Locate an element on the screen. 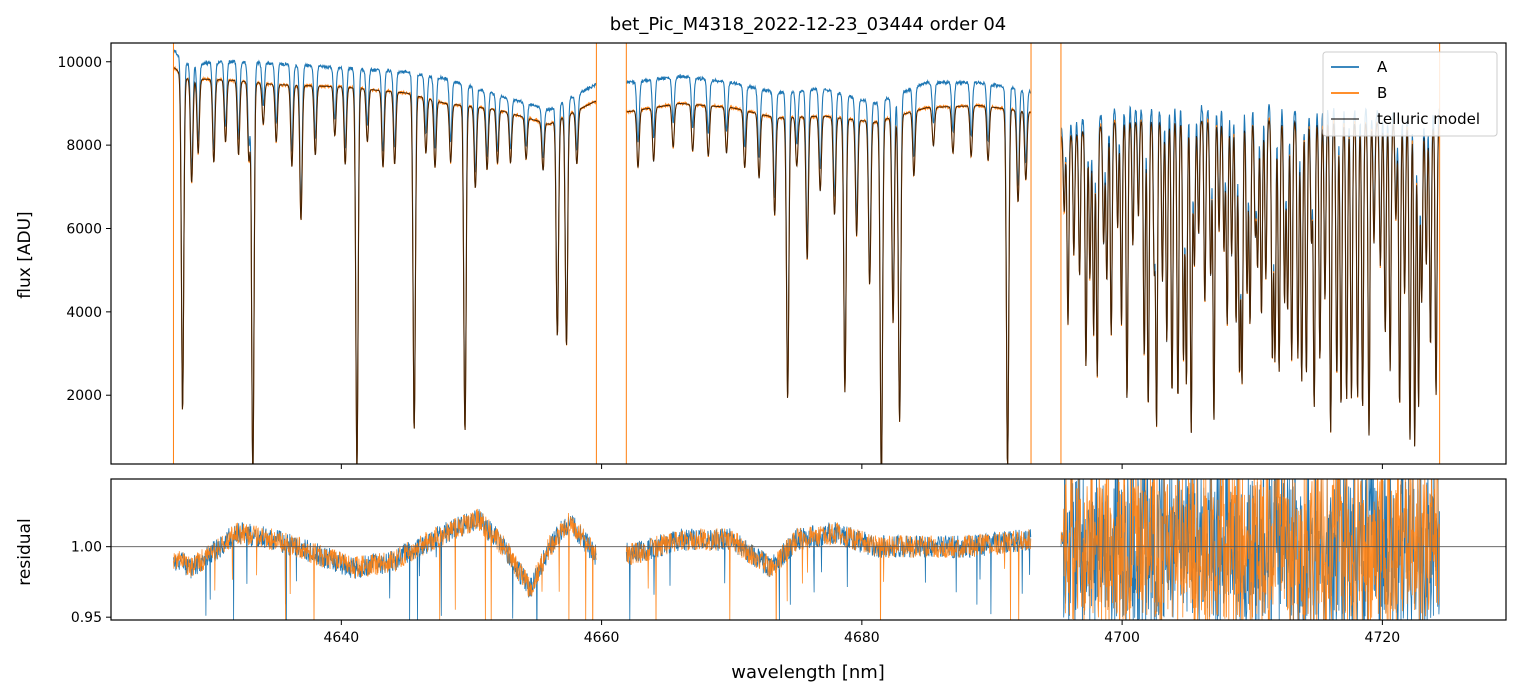  xtick-label-0: 4640 is located at coordinates (342, 638).